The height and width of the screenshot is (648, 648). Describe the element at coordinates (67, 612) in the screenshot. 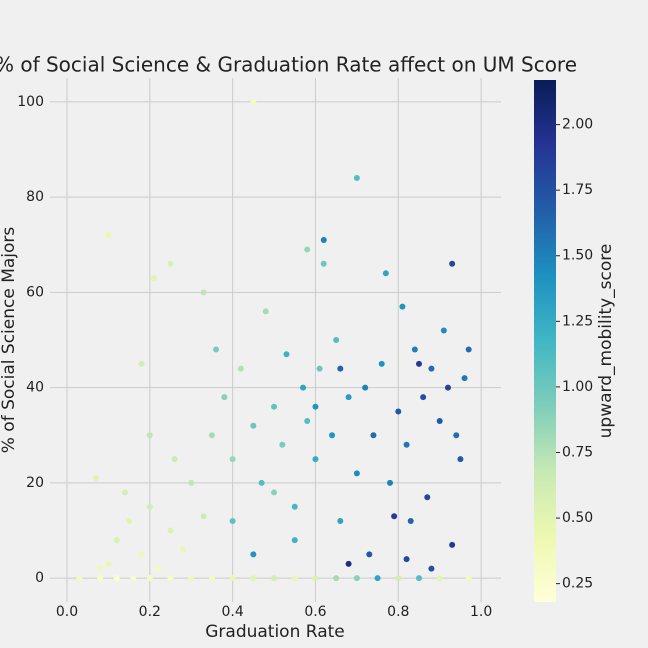

I see `x-tick-label: 0.0` at that location.